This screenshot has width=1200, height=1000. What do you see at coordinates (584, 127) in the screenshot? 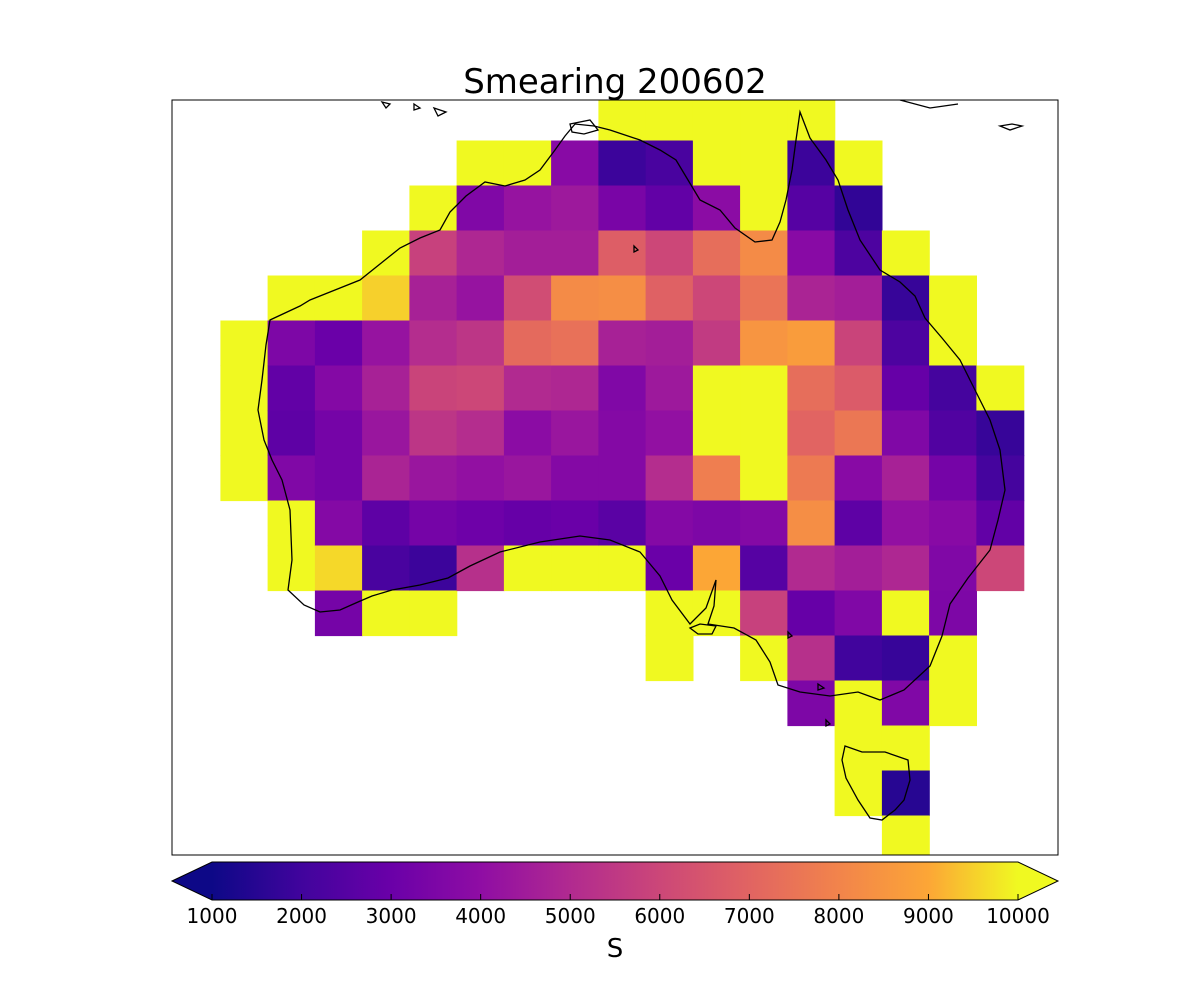
I see `melville-island-coastline` at bounding box center [584, 127].